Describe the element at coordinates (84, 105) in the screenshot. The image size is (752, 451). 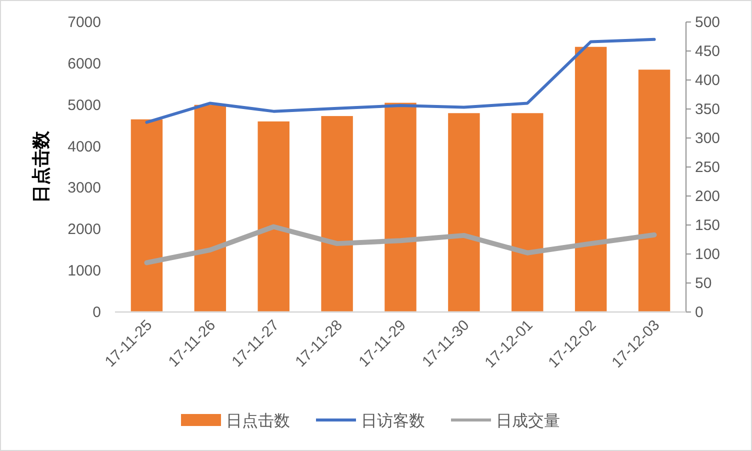
I see `y-tick-label: 5000` at that location.